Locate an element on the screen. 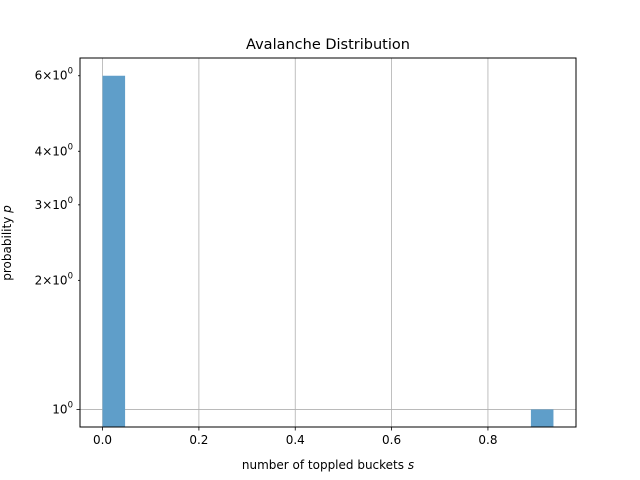  chart-title: Avalanche Distribution is located at coordinates (328, 45).